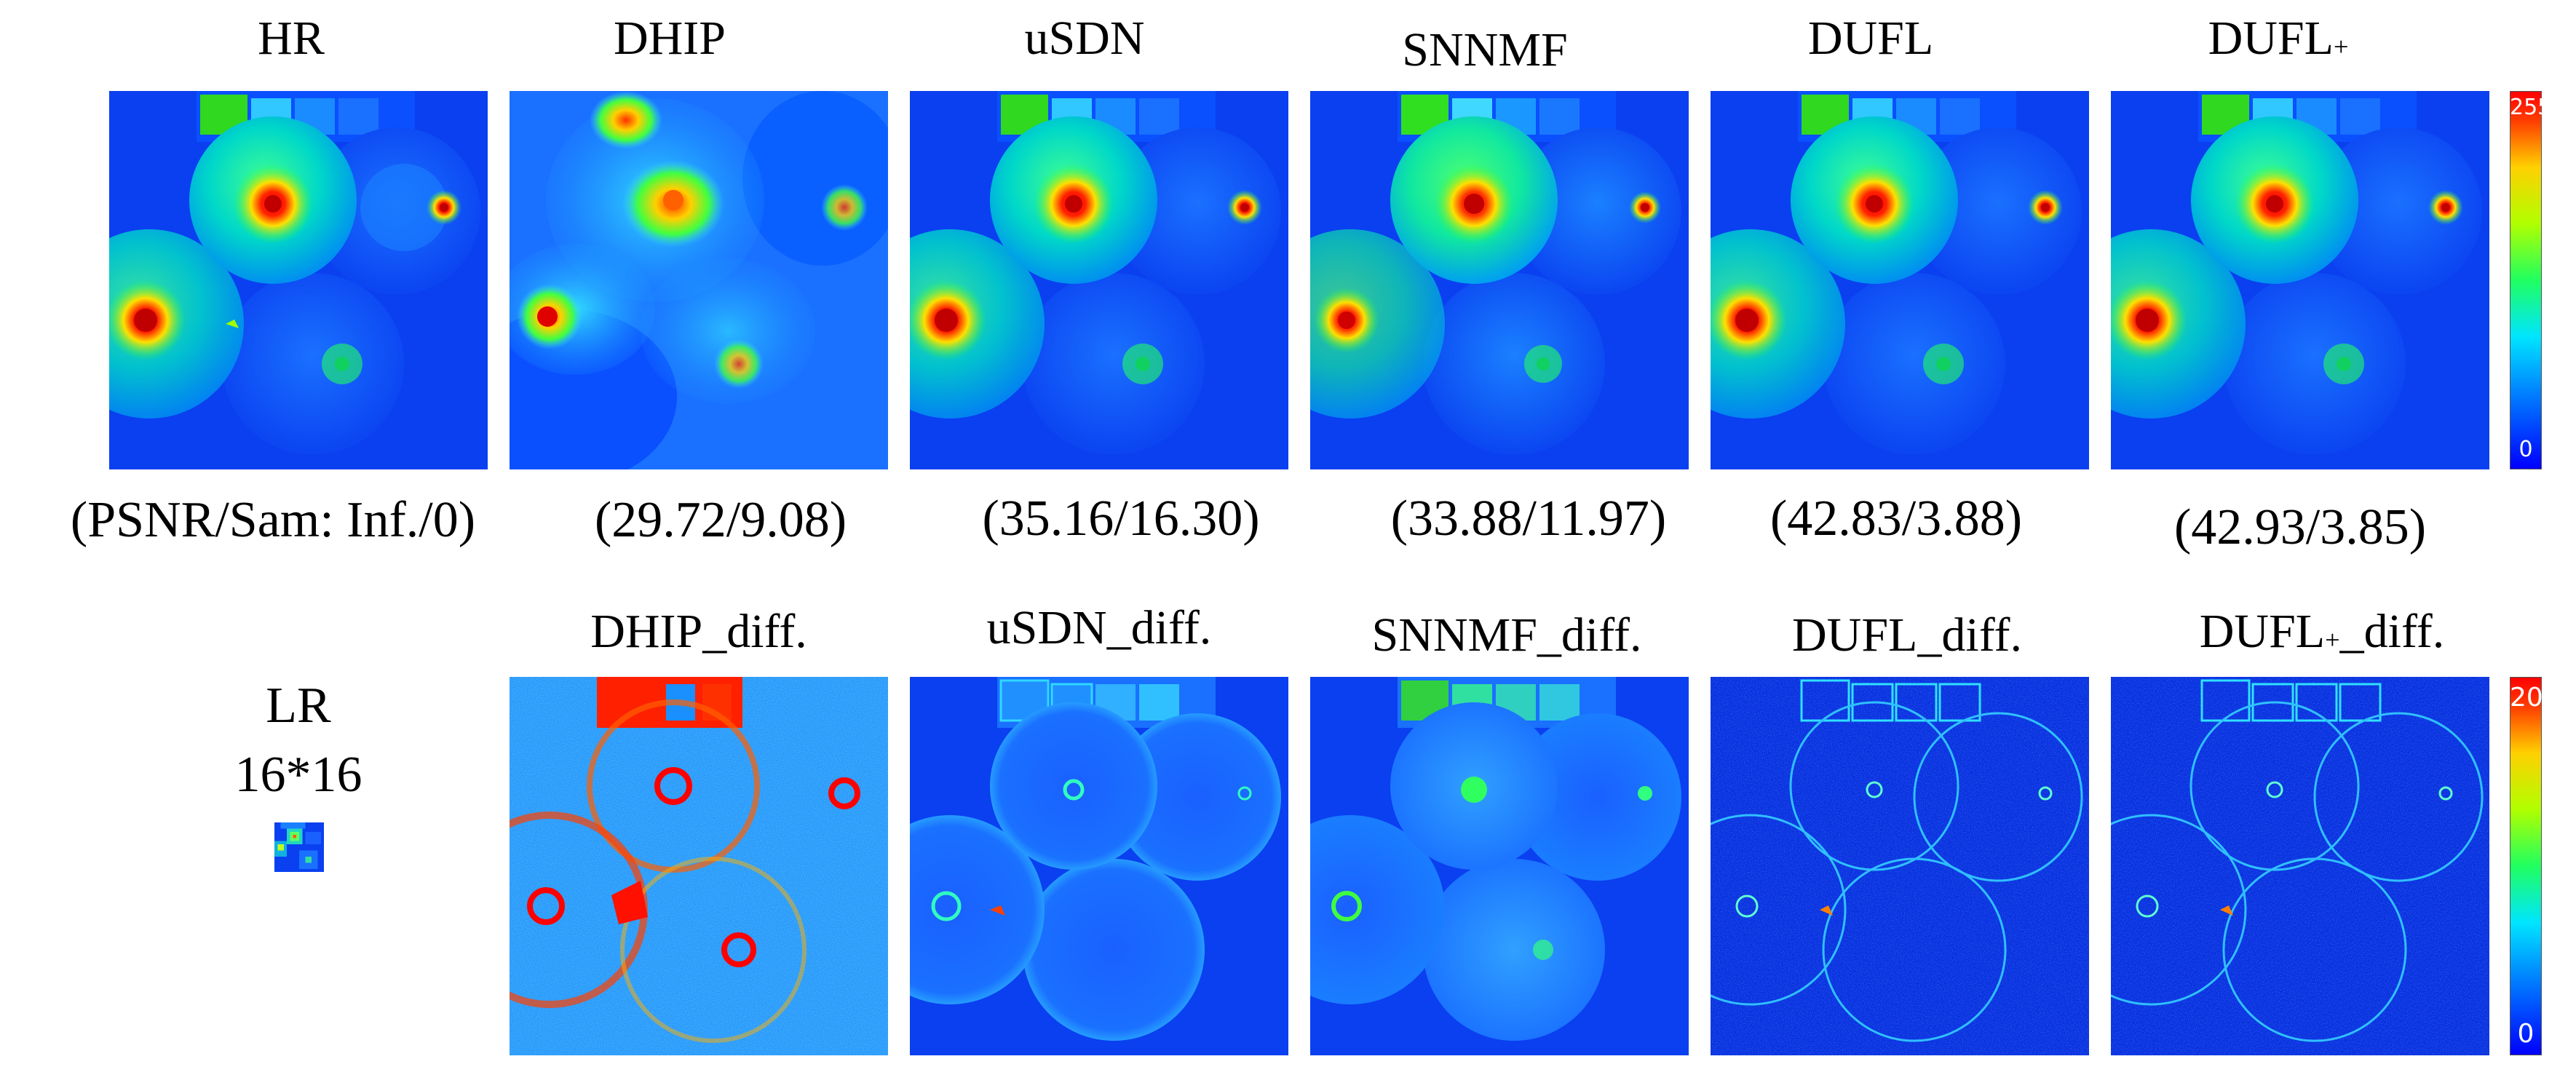 The width and height of the screenshot is (2576, 1083). What do you see at coordinates (2300, 527) in the screenshot?
I see `score-dufl-plus: (42.93/3.85)` at bounding box center [2300, 527].